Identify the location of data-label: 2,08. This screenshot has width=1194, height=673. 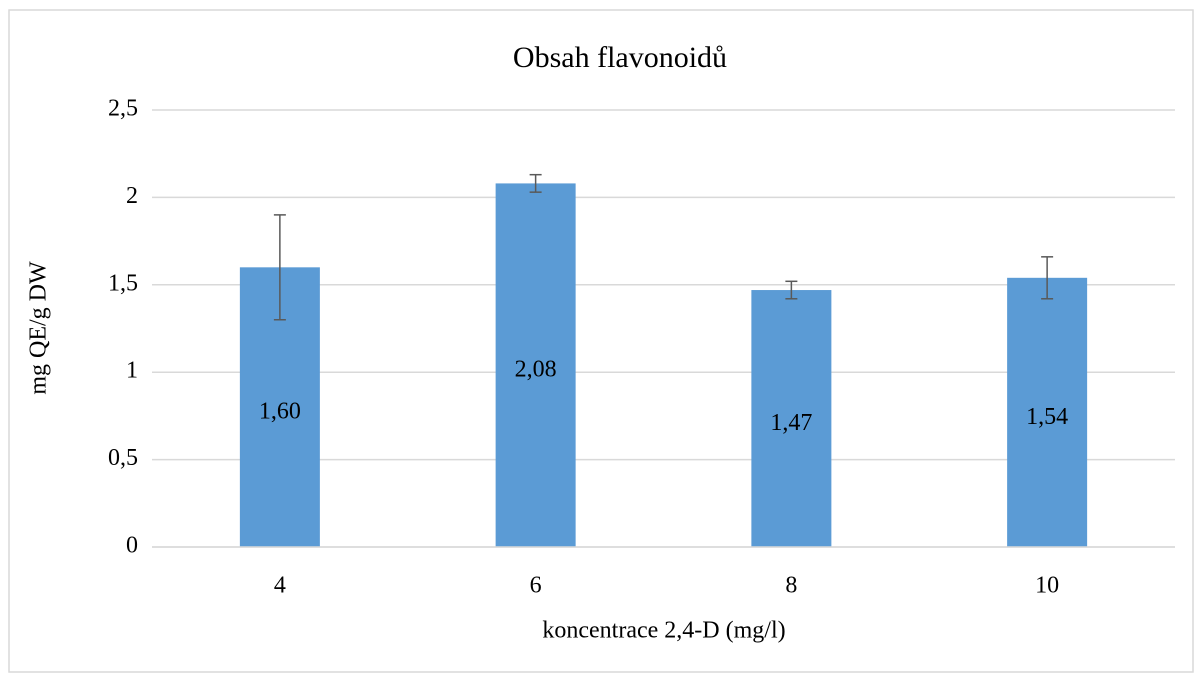
(536, 370).